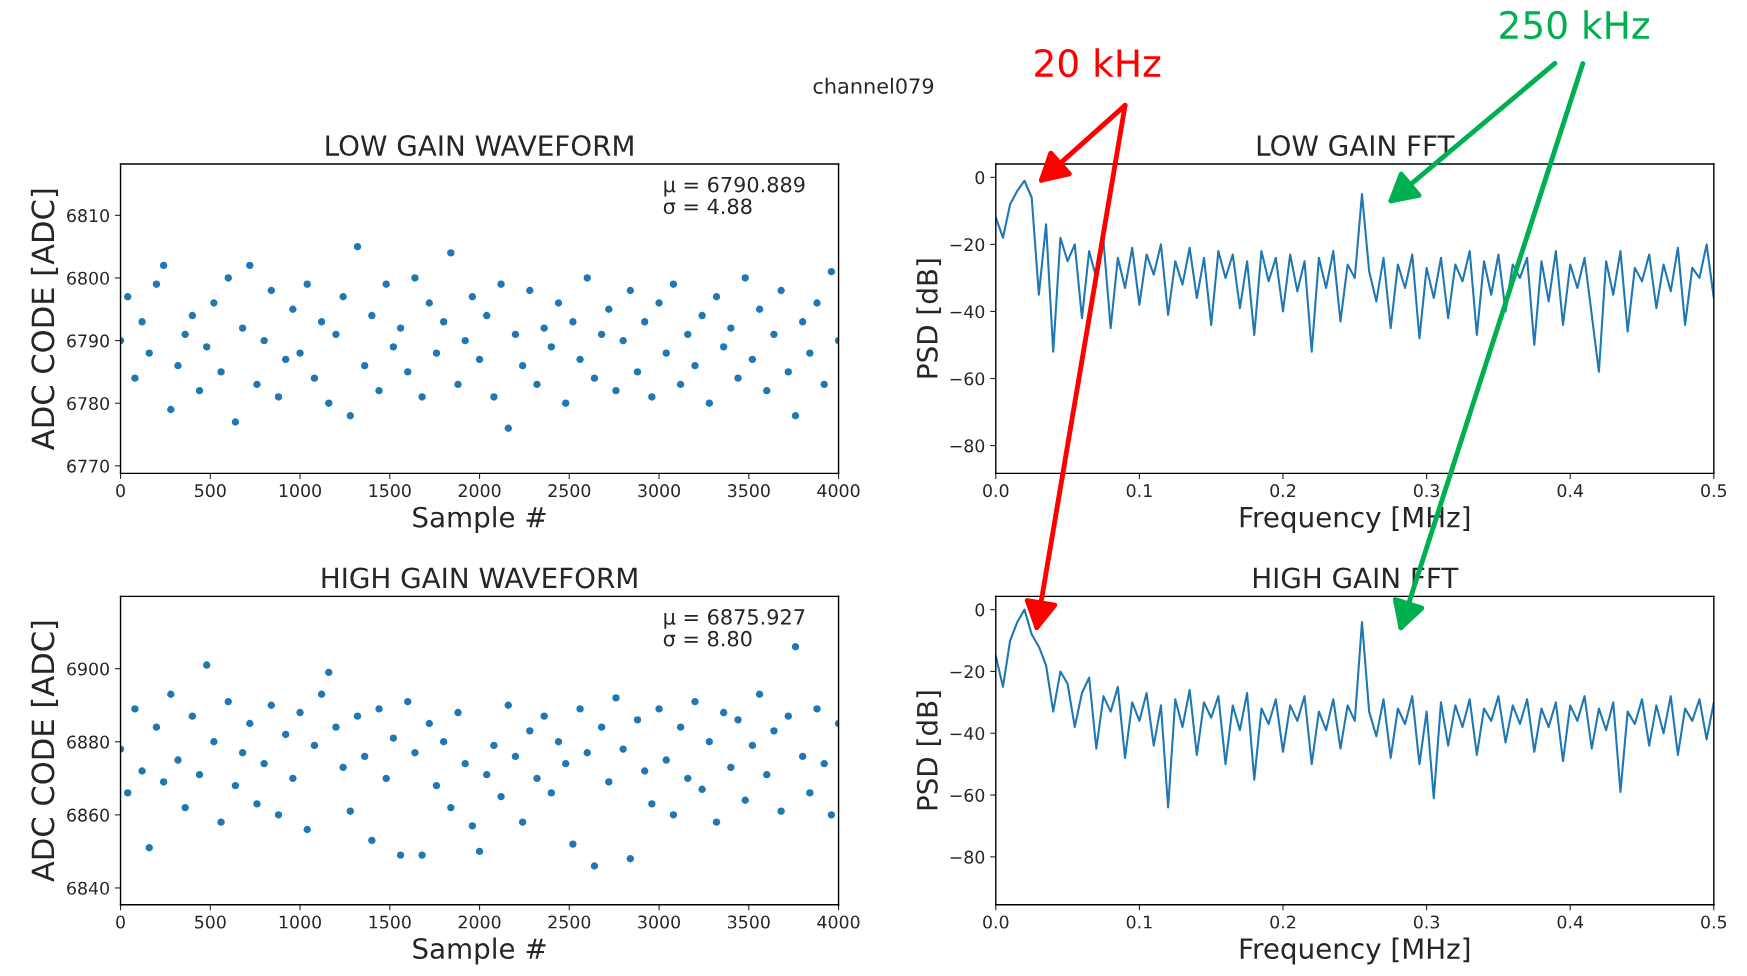 The image size is (1747, 976). Describe the element at coordinates (88, 815) in the screenshot. I see `y-tick-label: 6860` at that location.